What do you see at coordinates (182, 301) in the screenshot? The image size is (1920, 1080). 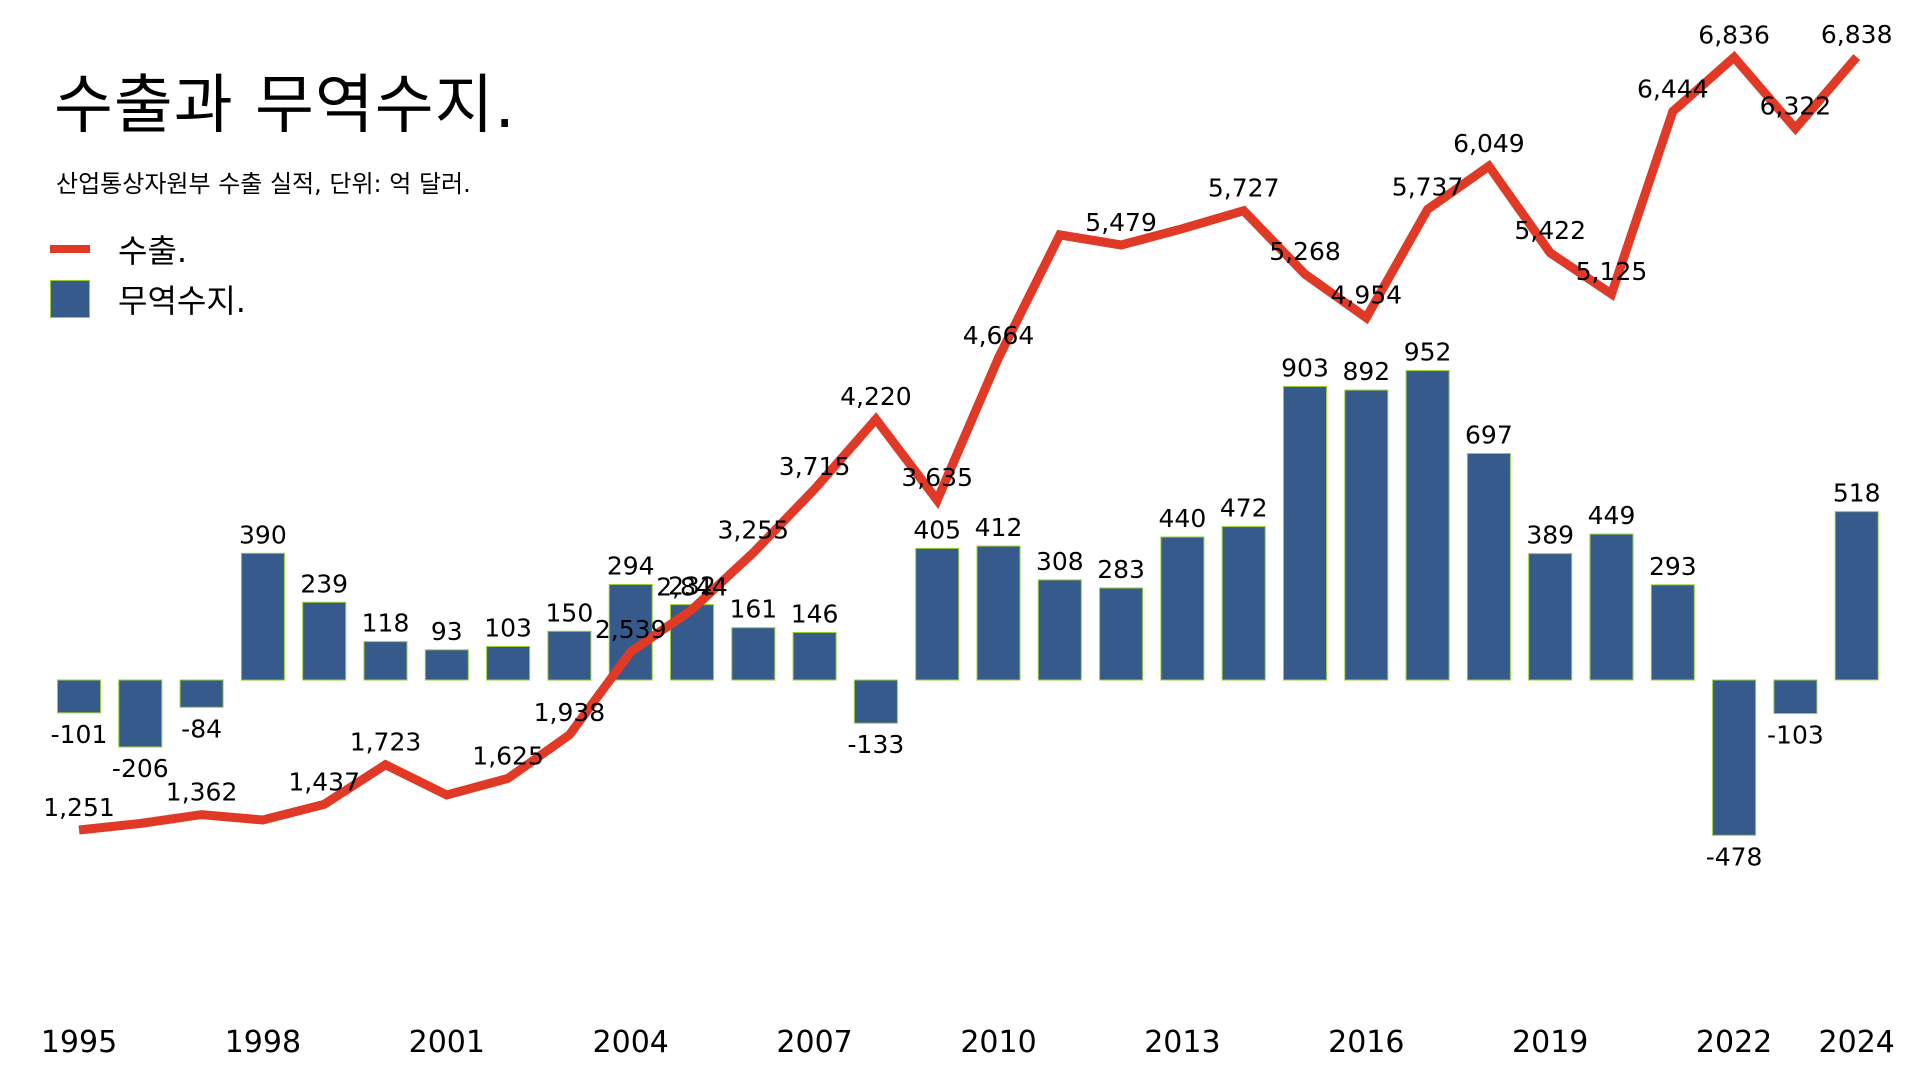 I see `legend-label-trade-balance: 무역수지.` at bounding box center [182, 301].